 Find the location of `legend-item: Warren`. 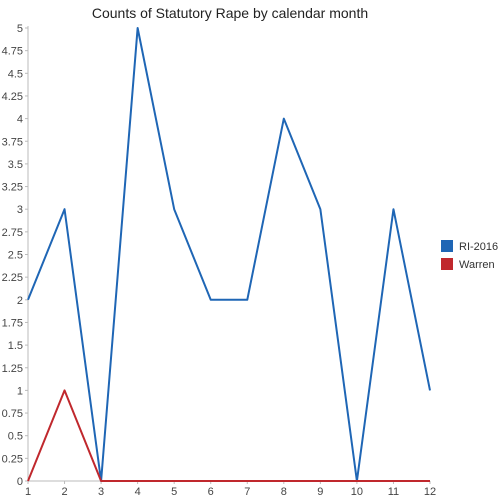

legend-item: Warren is located at coordinates (468, 264).